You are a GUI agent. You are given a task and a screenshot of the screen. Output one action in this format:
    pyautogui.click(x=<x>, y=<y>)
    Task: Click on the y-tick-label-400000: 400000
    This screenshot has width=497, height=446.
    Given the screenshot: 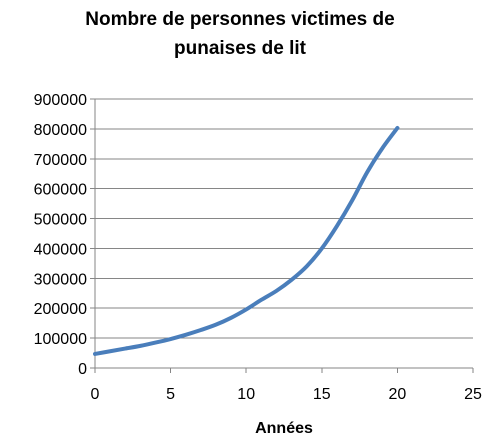 What is the action you would take?
    pyautogui.click(x=60, y=249)
    